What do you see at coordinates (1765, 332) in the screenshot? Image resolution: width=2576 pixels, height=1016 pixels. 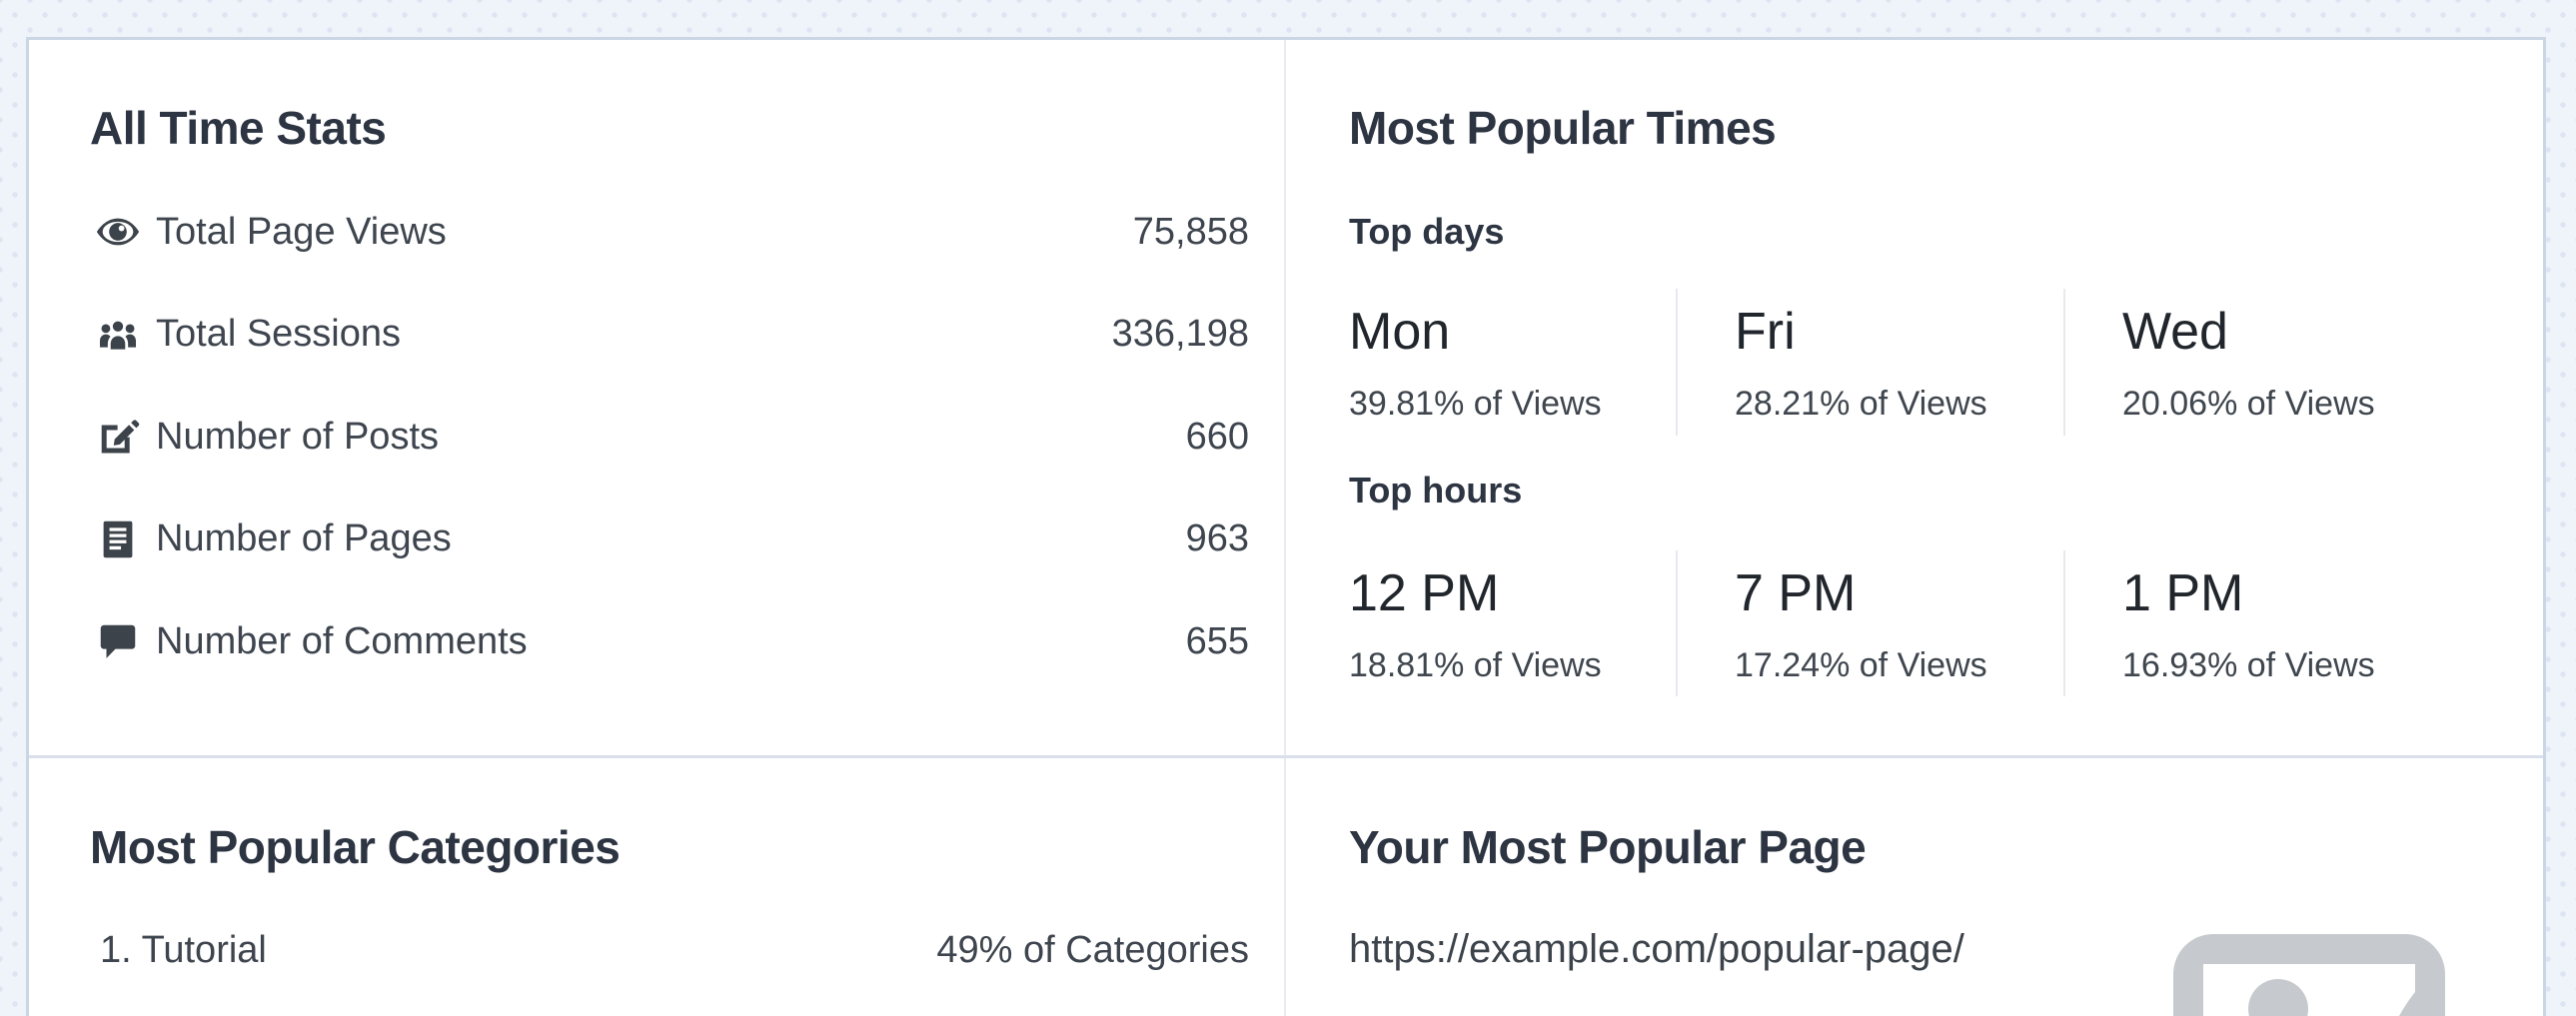 I see `day-name: Fri` at bounding box center [1765, 332].